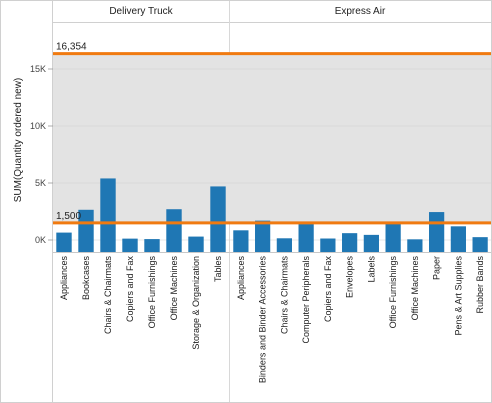 Image resolution: width=492 pixels, height=403 pixels. Describe the element at coordinates (68, 216) in the screenshot. I see `reference-line-label: 1,500` at that location.